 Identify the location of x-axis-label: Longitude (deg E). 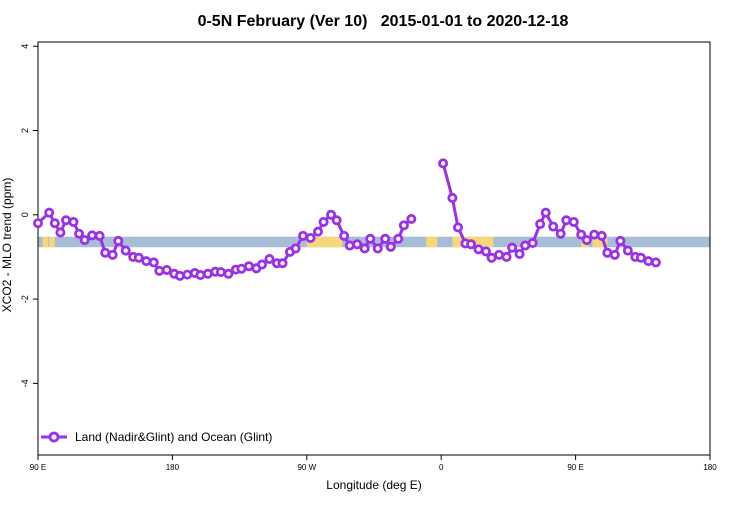
(373, 485).